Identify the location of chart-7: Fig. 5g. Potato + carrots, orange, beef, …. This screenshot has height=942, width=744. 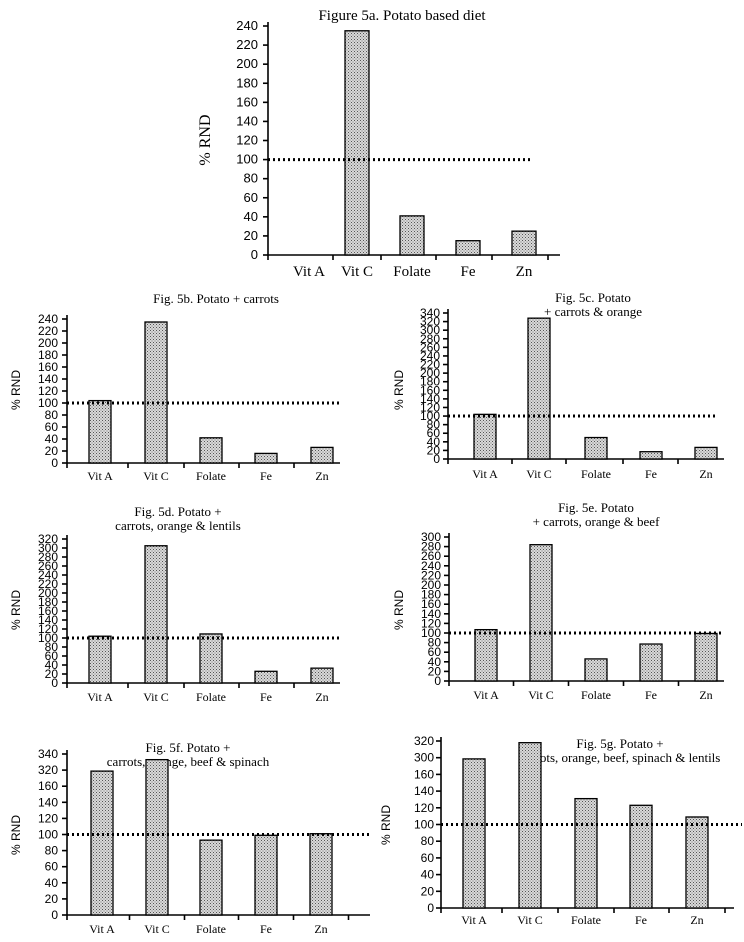
(560, 830).